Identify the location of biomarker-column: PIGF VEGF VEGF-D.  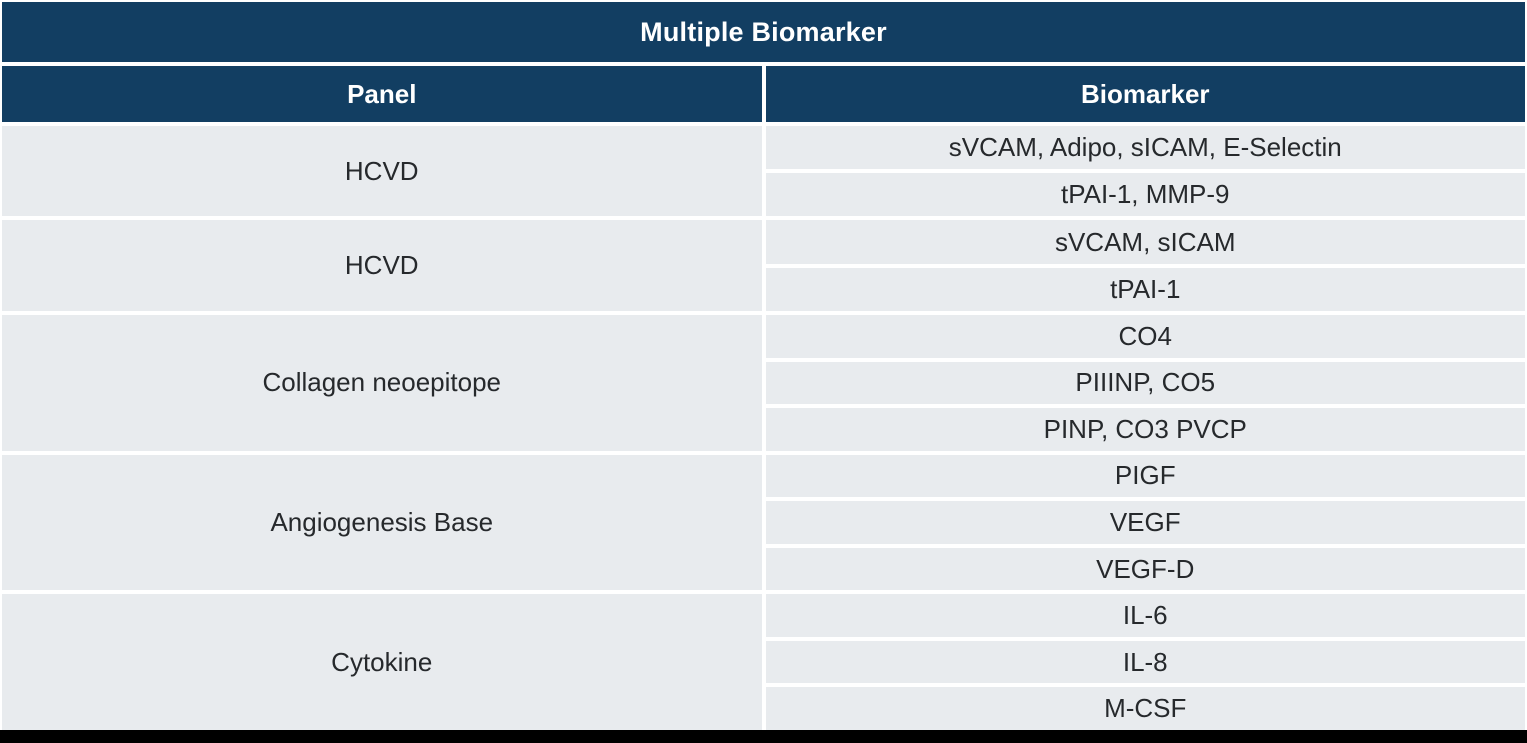
(1145, 522).